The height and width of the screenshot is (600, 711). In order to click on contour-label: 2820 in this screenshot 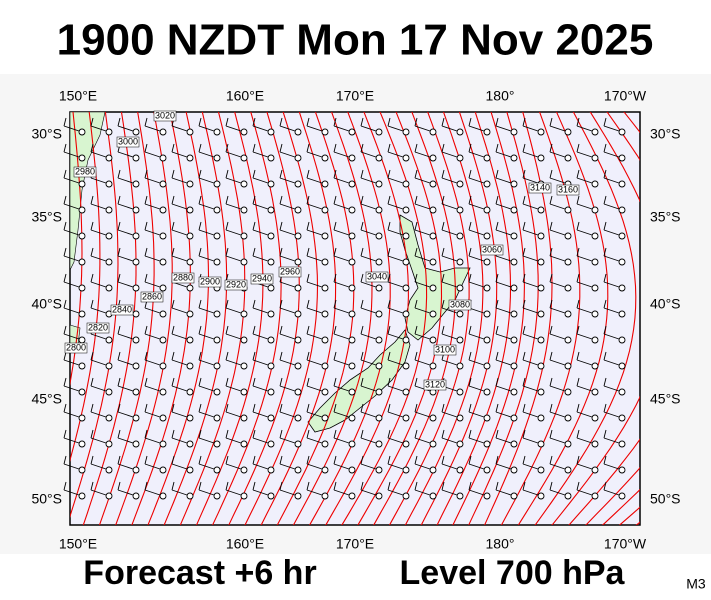, I will do `click(98, 327)`.